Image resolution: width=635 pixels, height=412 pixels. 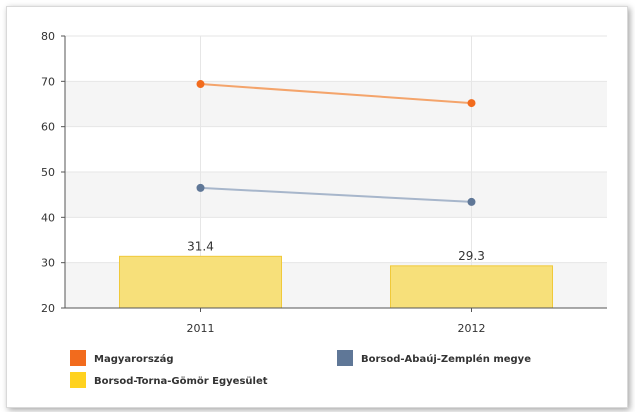 I want to click on legend-label: Borsod-Torna-Gömör Egyesület, so click(x=181, y=381).